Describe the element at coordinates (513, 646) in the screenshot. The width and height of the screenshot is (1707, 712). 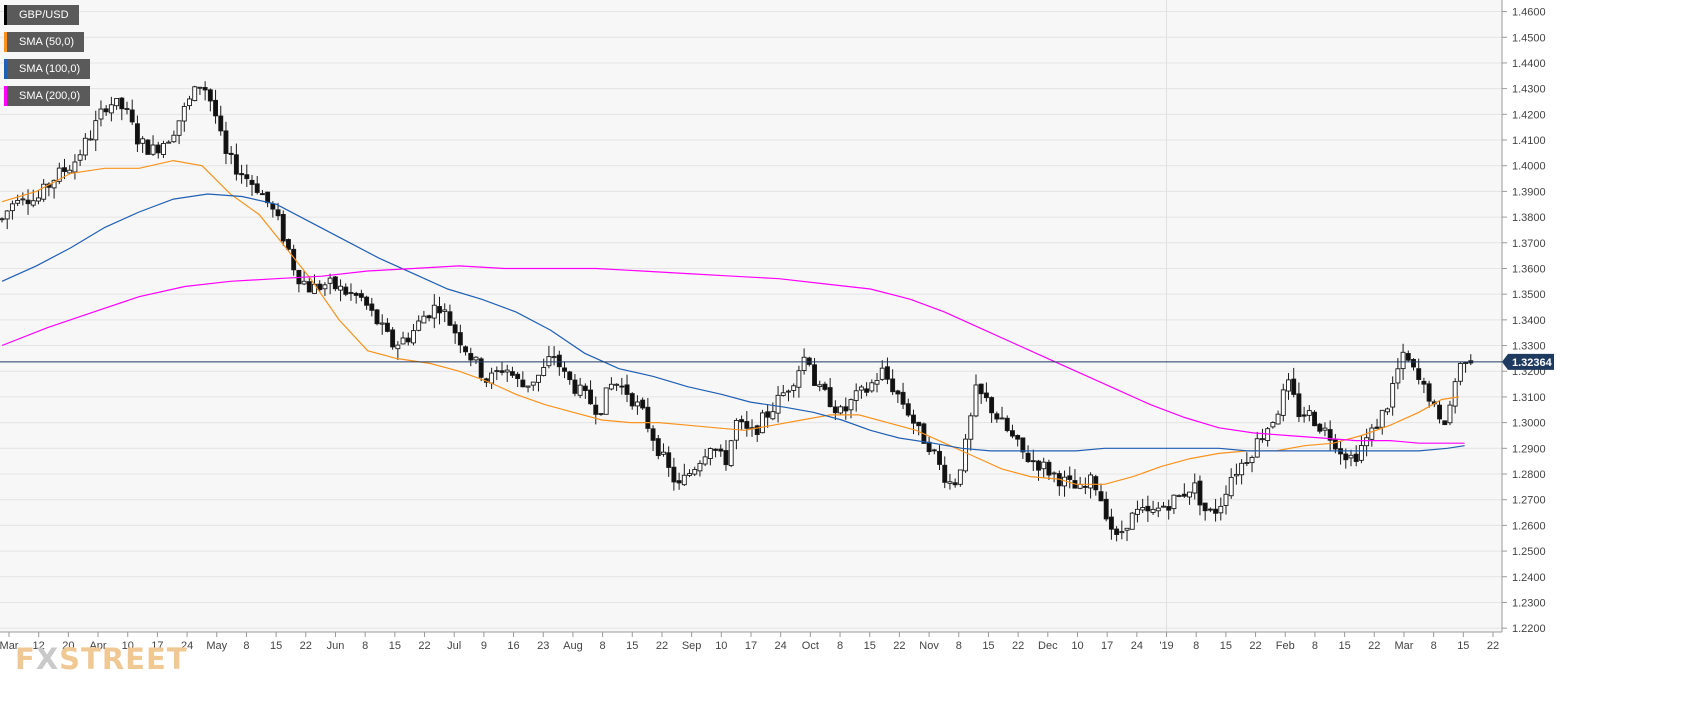
I see `x-tick-label: 16` at that location.